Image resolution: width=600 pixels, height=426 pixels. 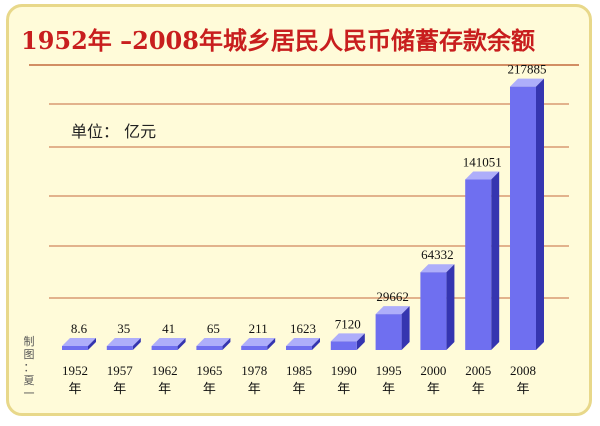 I want to click on unit-label: 单位： 亿元, so click(x=113, y=131).